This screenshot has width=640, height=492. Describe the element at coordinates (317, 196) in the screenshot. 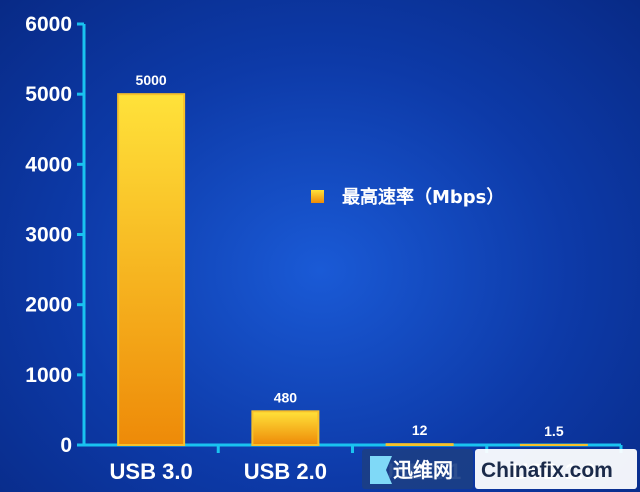

I see `legend-swatch` at that location.